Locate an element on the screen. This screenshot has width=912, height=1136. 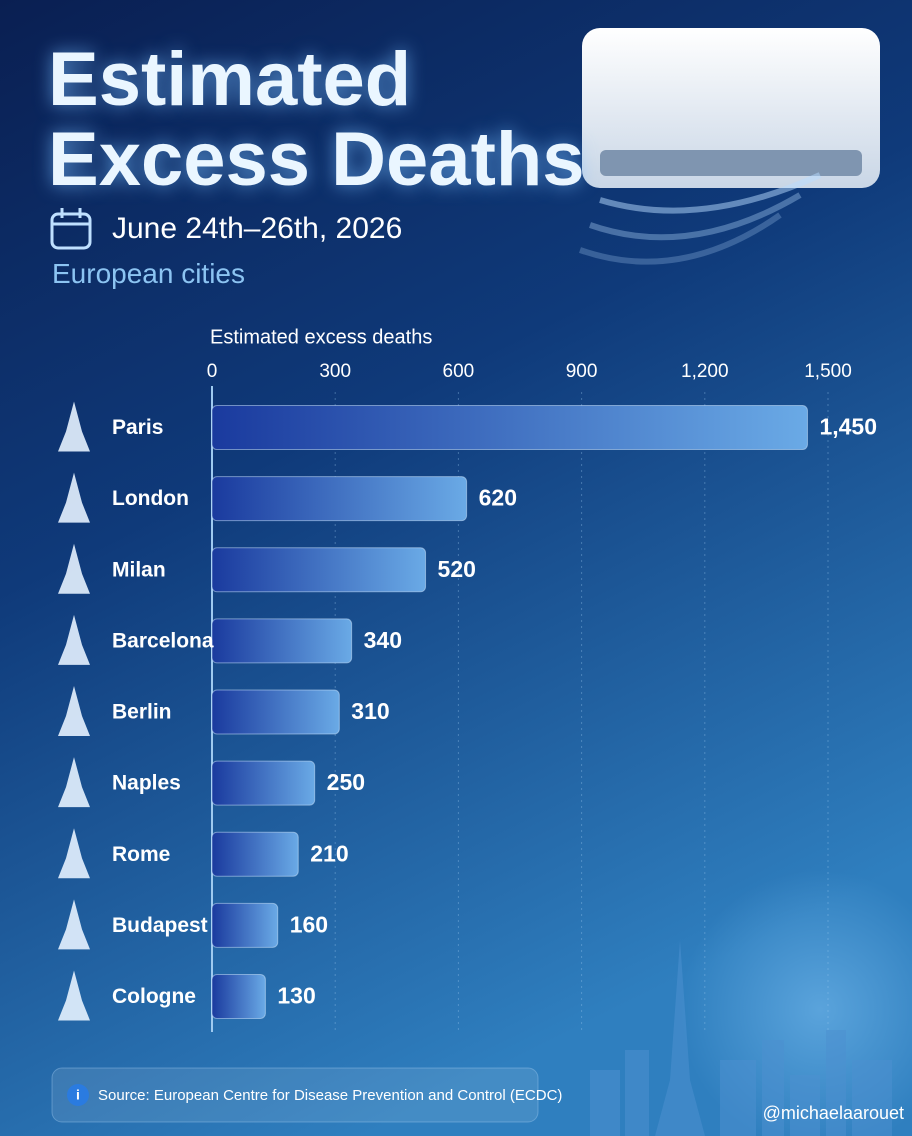
x-axis-label: Estimated excess deaths is located at coordinates (321, 337).